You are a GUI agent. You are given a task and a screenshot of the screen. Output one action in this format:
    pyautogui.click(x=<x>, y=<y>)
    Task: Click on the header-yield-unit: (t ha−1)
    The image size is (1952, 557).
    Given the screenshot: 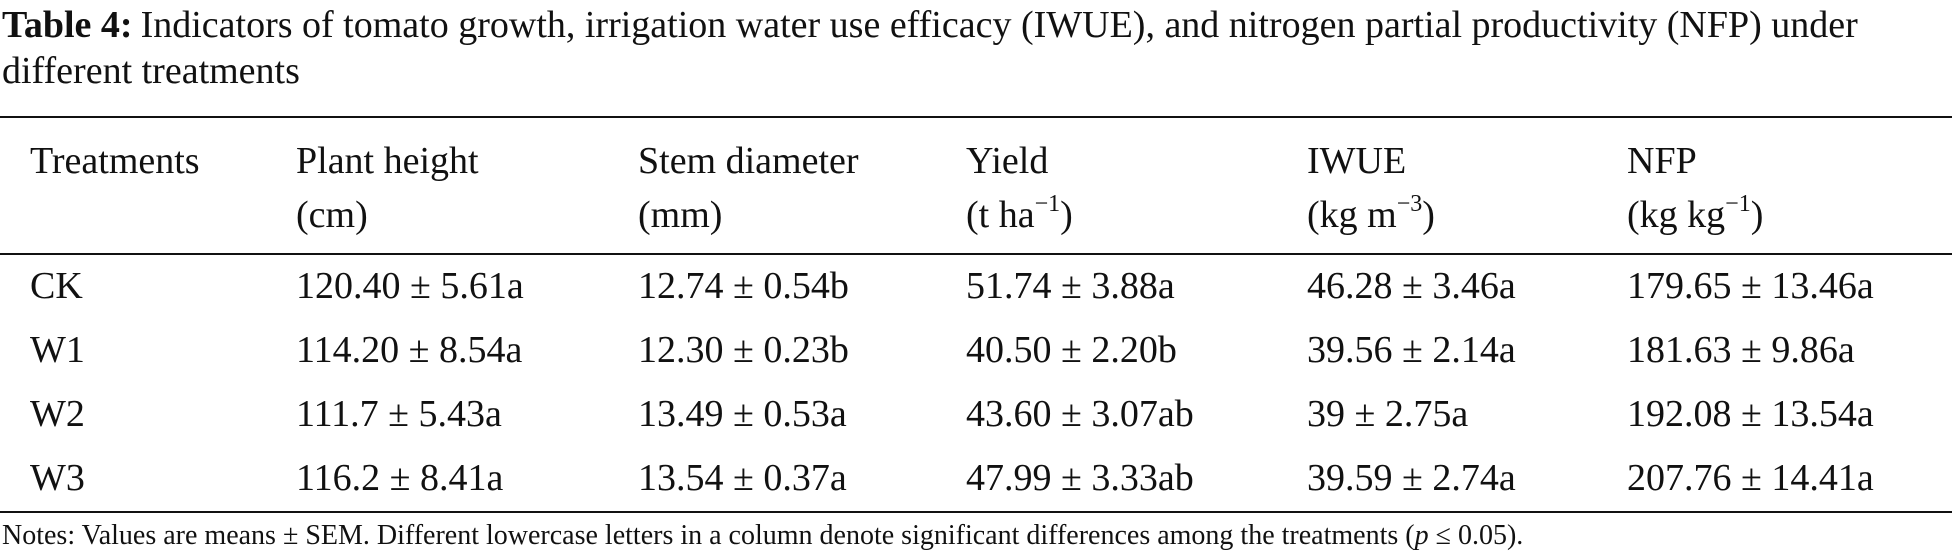 What is the action you would take?
    pyautogui.click(x=1019, y=213)
    